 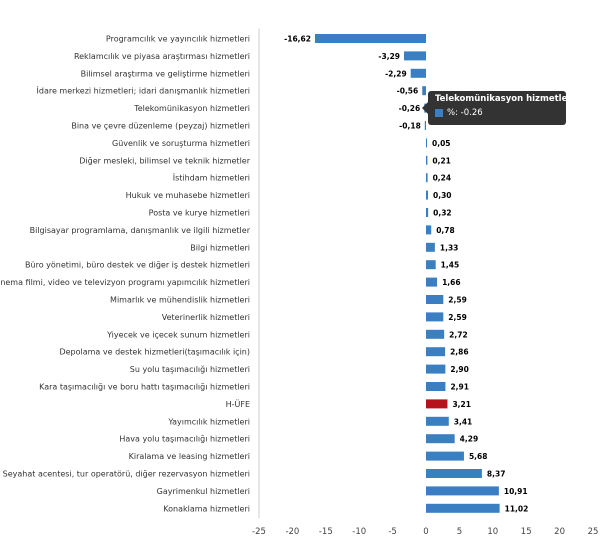 What do you see at coordinates (259, 532) in the screenshot?
I see `x-tick-label: -25` at bounding box center [259, 532].